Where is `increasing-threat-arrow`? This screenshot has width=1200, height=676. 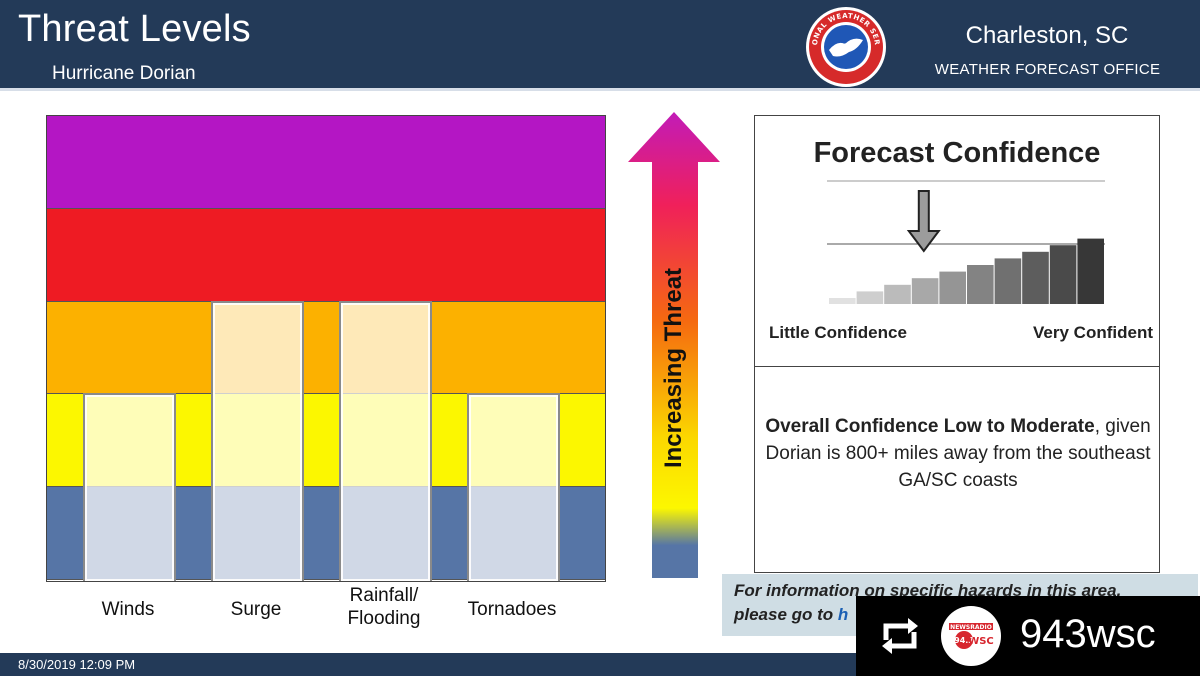 increasing-threat-arrow is located at coordinates (674, 345).